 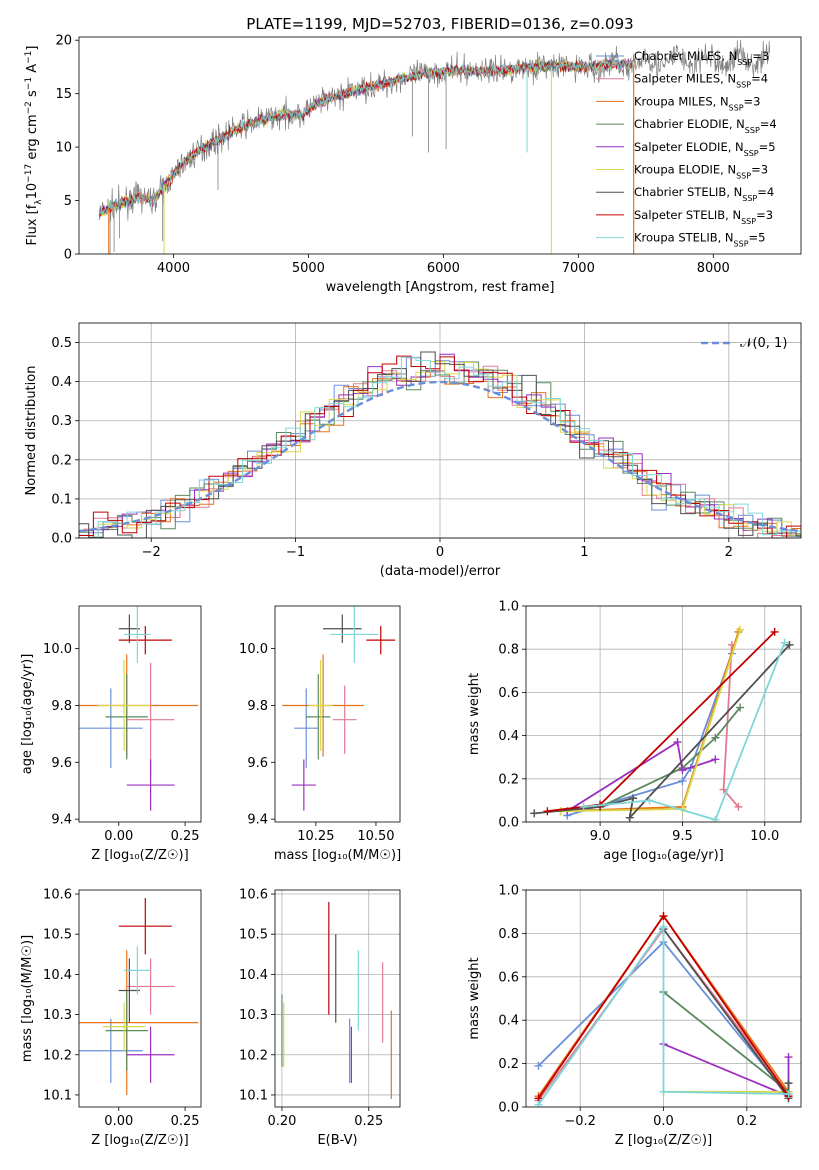 I want to click on y-tick-label: 5, so click(x=68, y=201).